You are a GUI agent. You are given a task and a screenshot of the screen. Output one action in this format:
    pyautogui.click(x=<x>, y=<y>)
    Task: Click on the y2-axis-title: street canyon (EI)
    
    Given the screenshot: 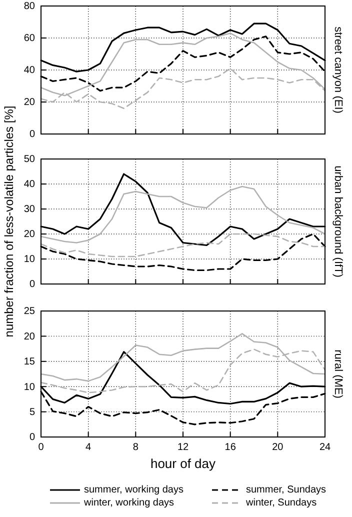 What is the action you would take?
    pyautogui.click(x=338, y=70)
    